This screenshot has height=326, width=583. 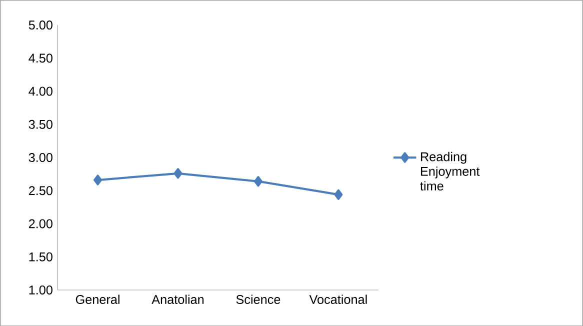 I want to click on y-tick-label: 3.00, so click(x=40, y=157).